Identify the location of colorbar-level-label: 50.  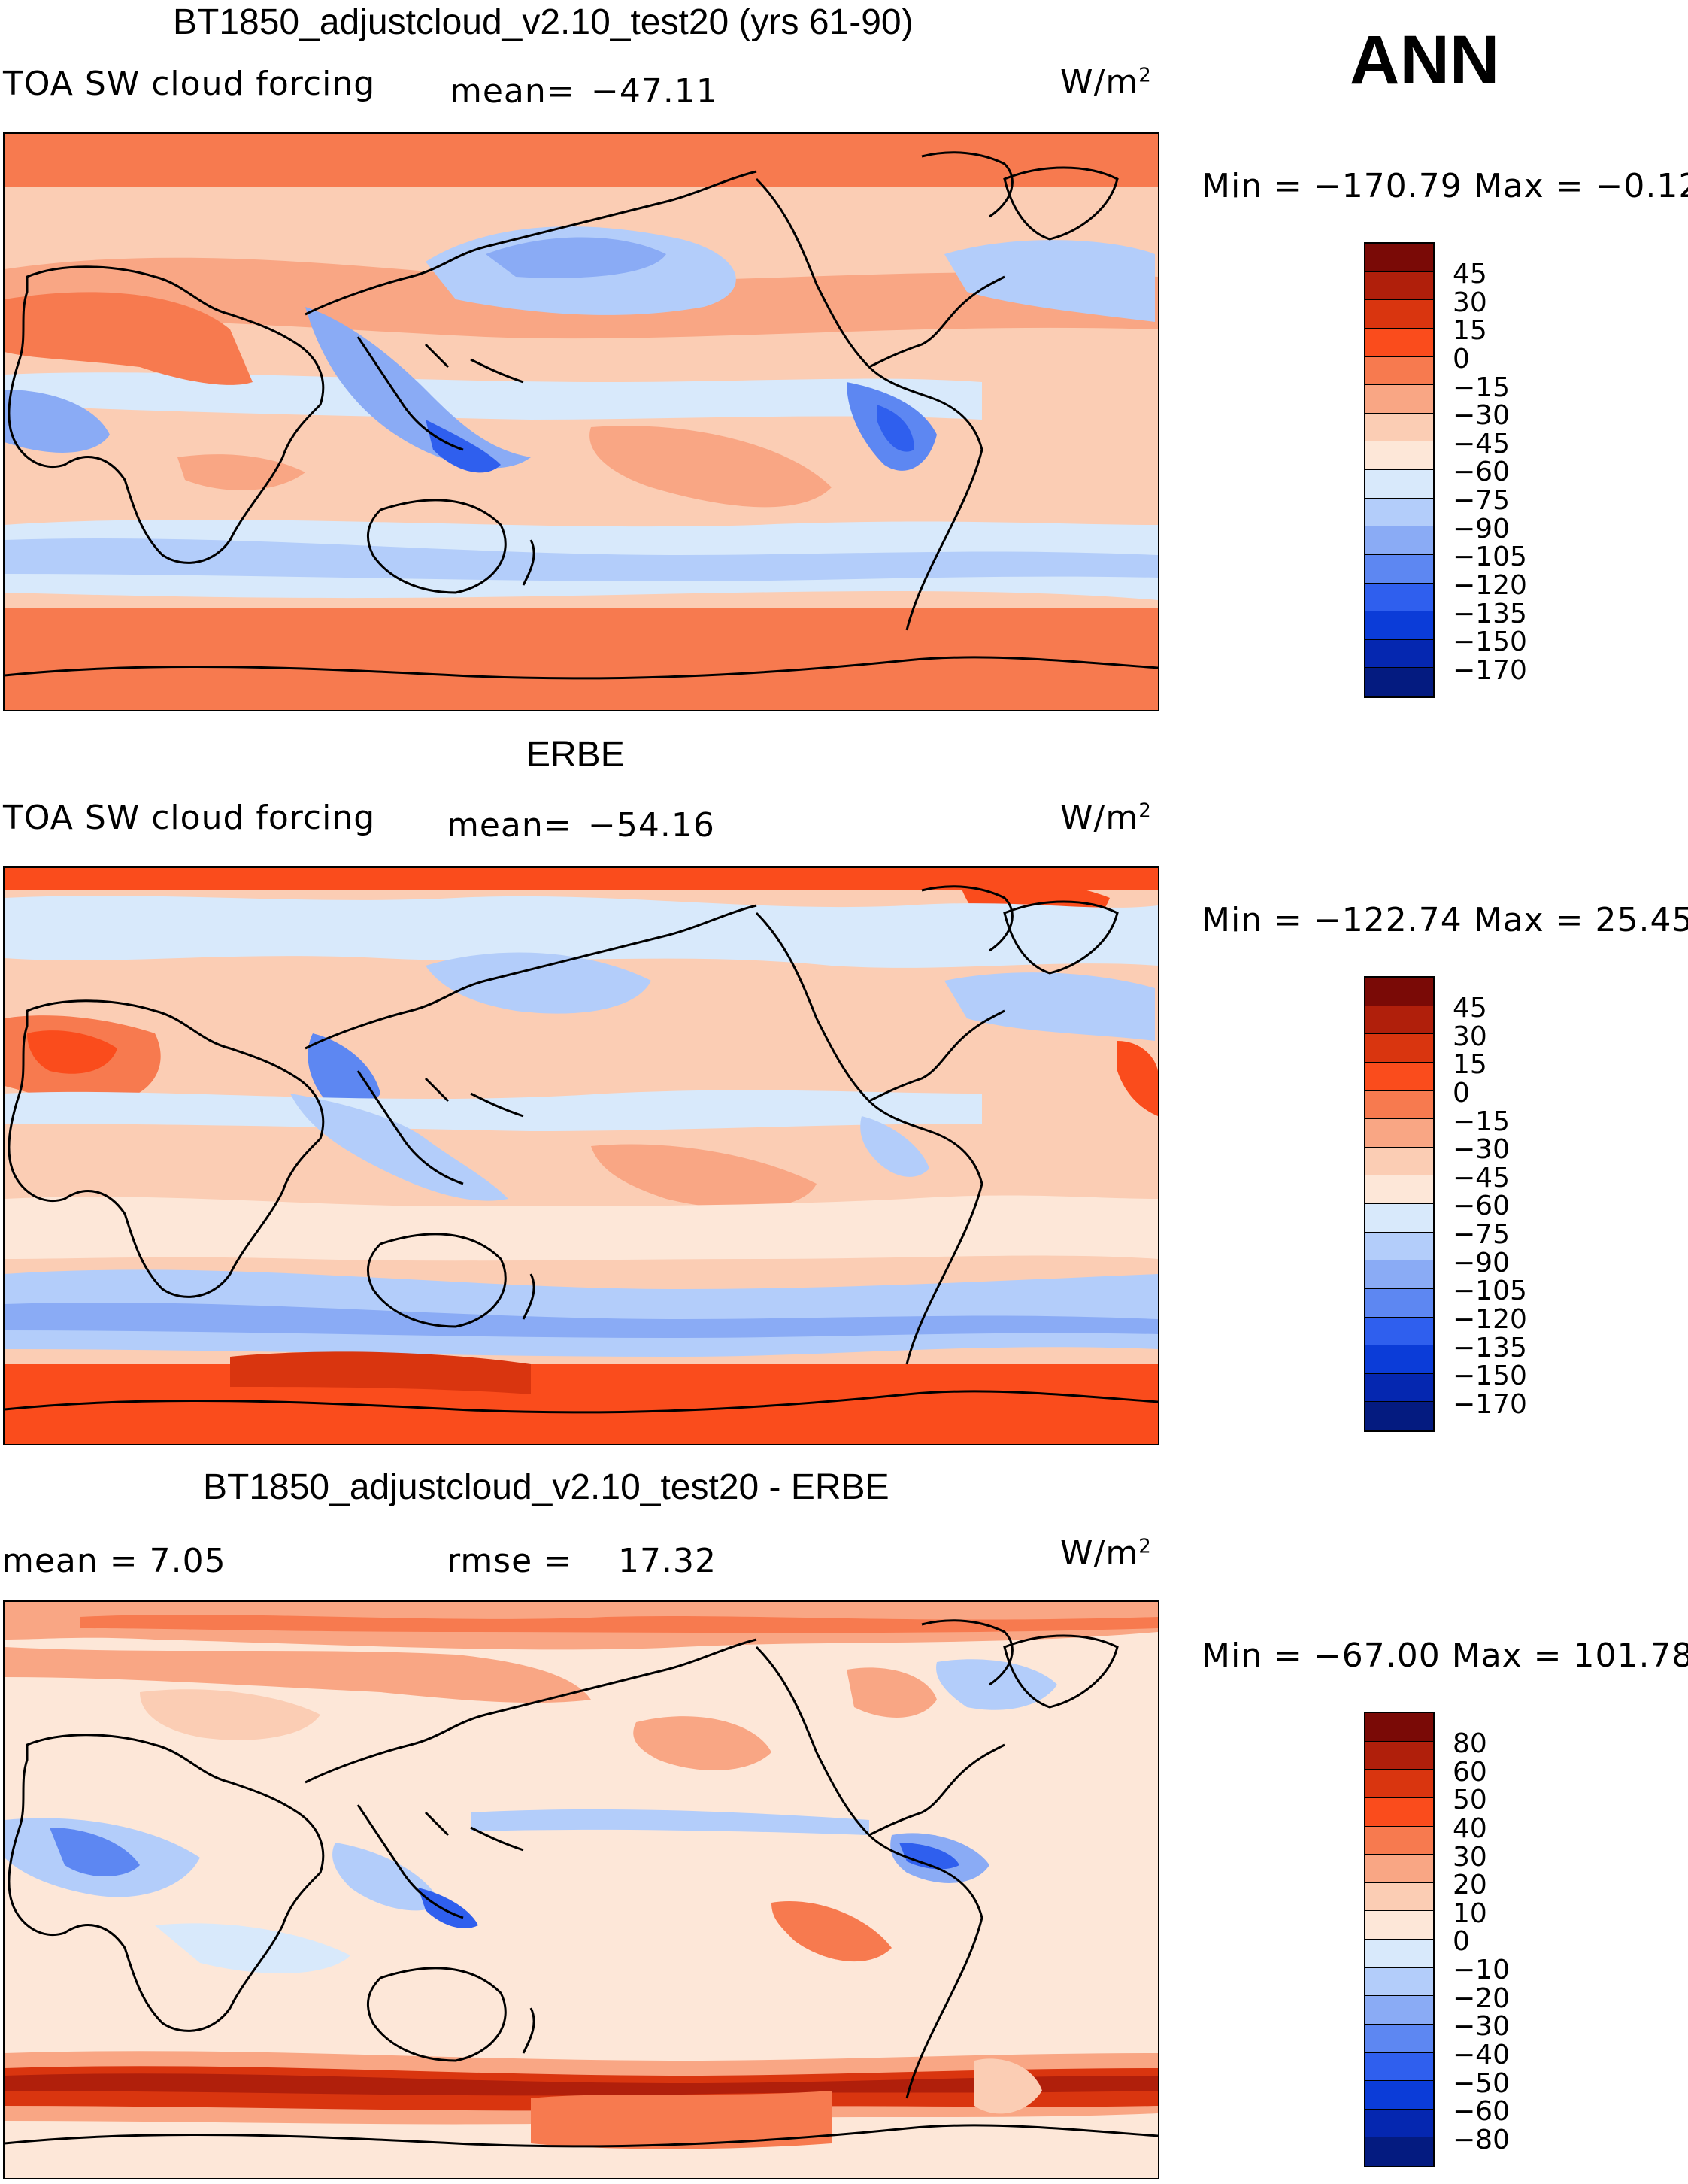
(1470, 1800).